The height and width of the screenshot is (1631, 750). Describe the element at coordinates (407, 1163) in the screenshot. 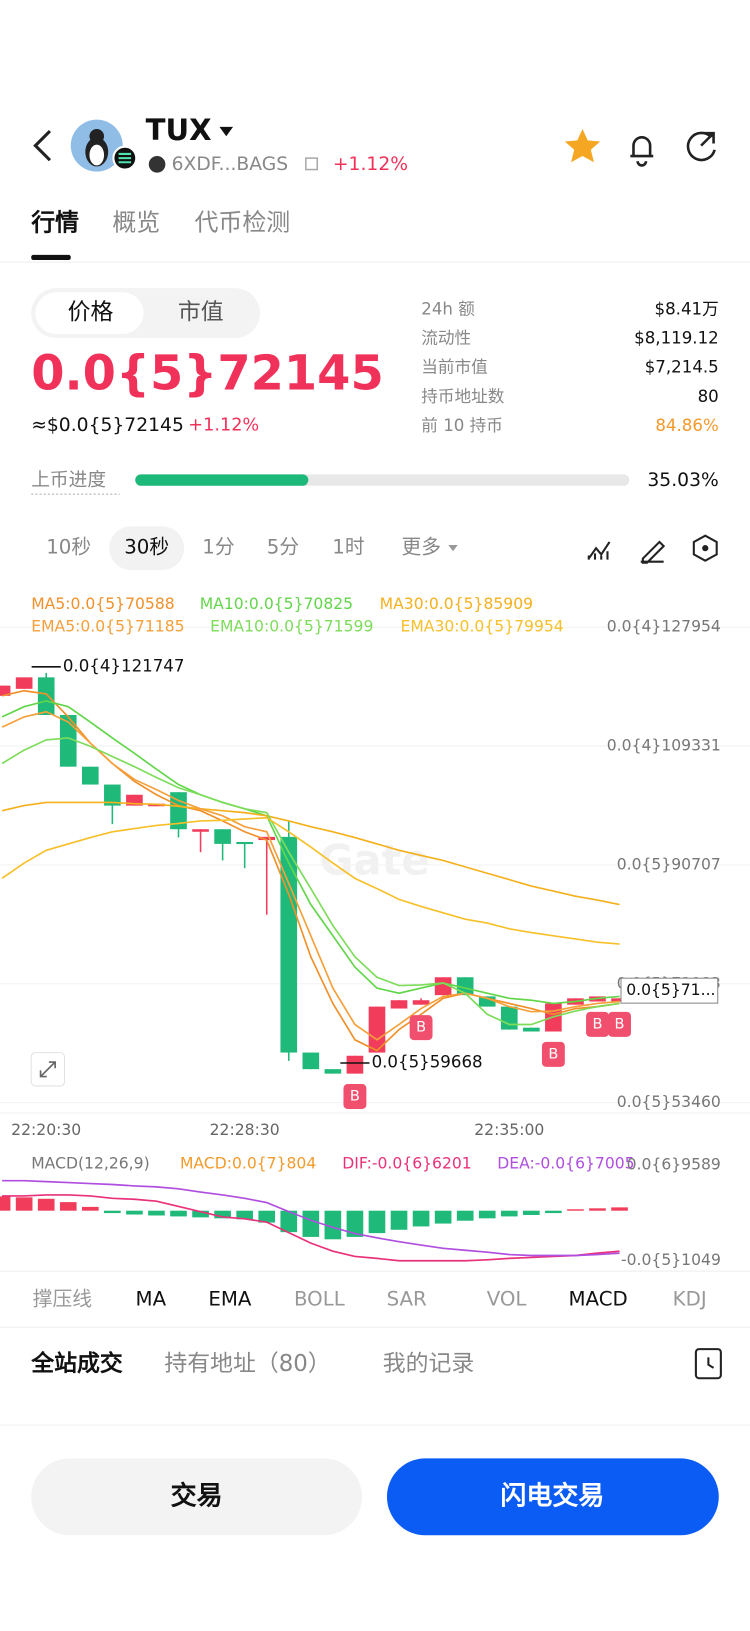

I see `legend-entry: DIF:-0.0{6}6201` at that location.